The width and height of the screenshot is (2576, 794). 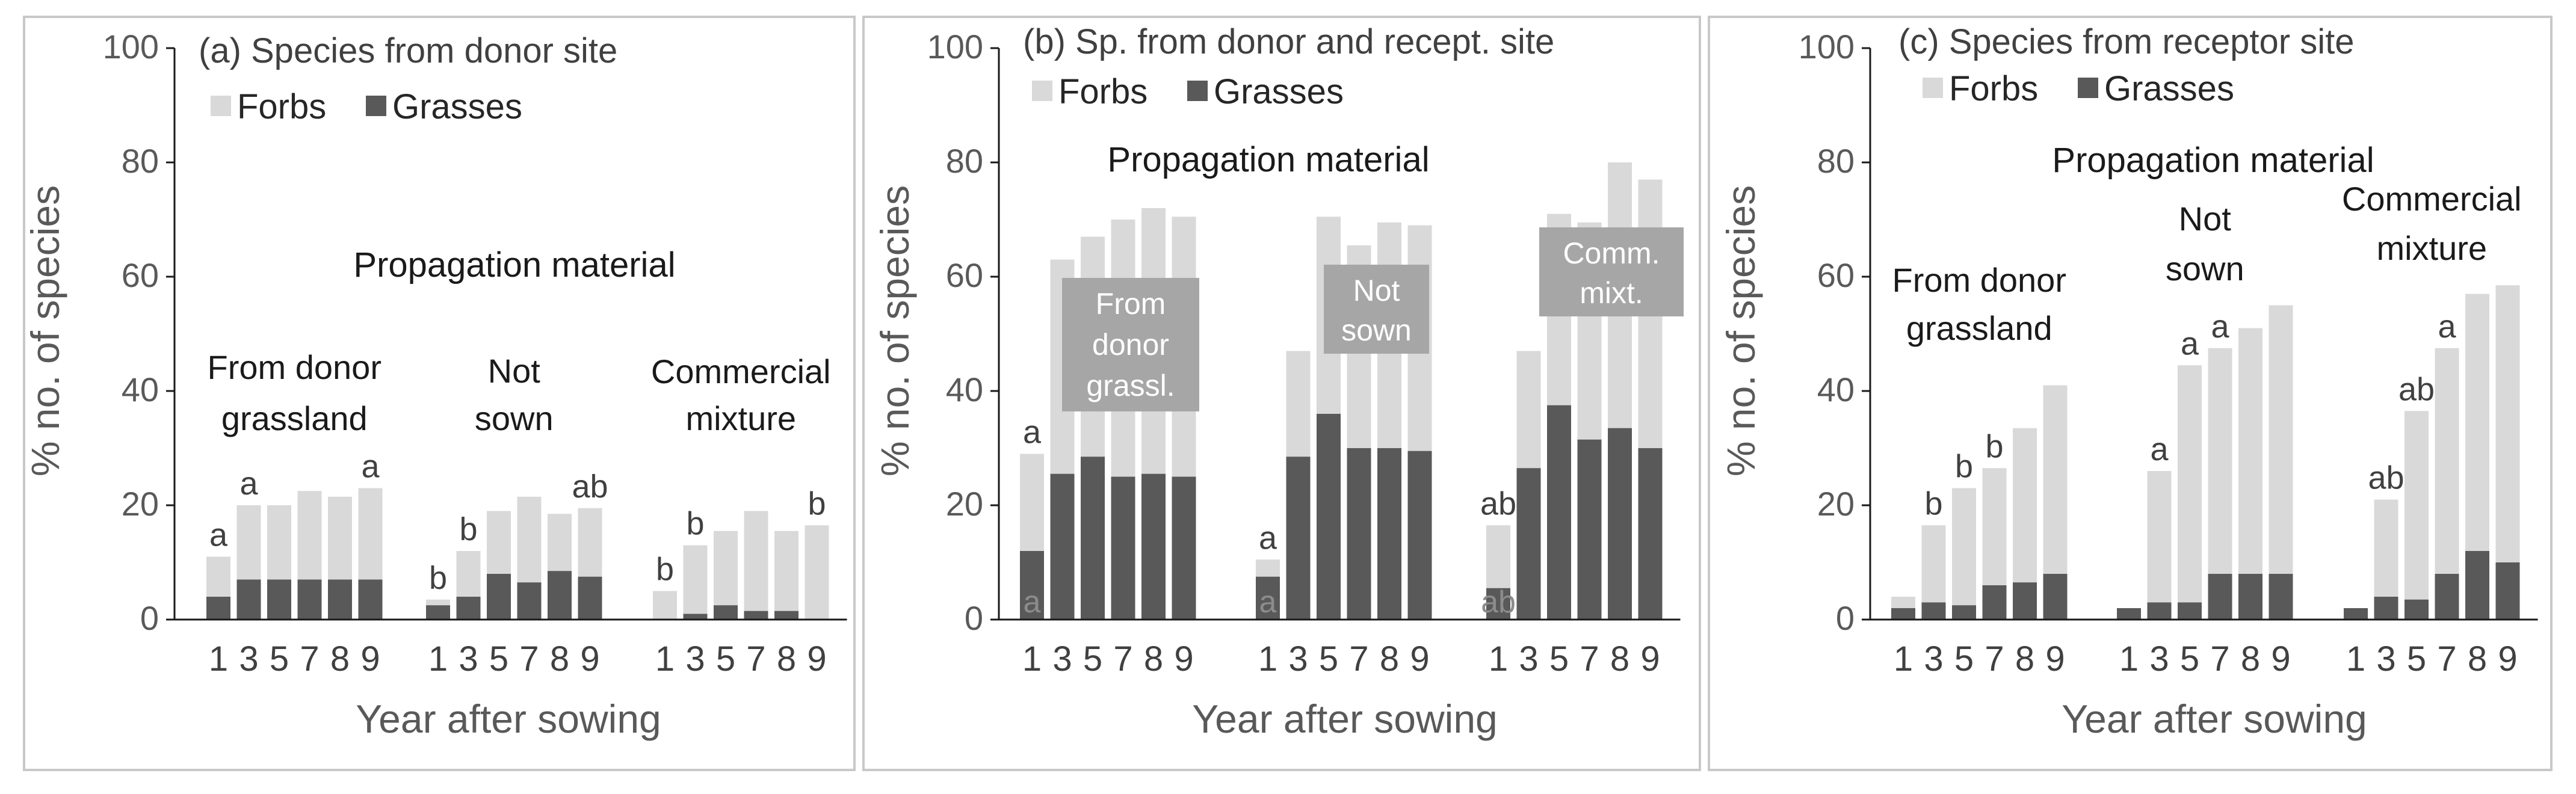 What do you see at coordinates (457, 106) in the screenshot?
I see `legend-label-grasses: Grasses` at bounding box center [457, 106].